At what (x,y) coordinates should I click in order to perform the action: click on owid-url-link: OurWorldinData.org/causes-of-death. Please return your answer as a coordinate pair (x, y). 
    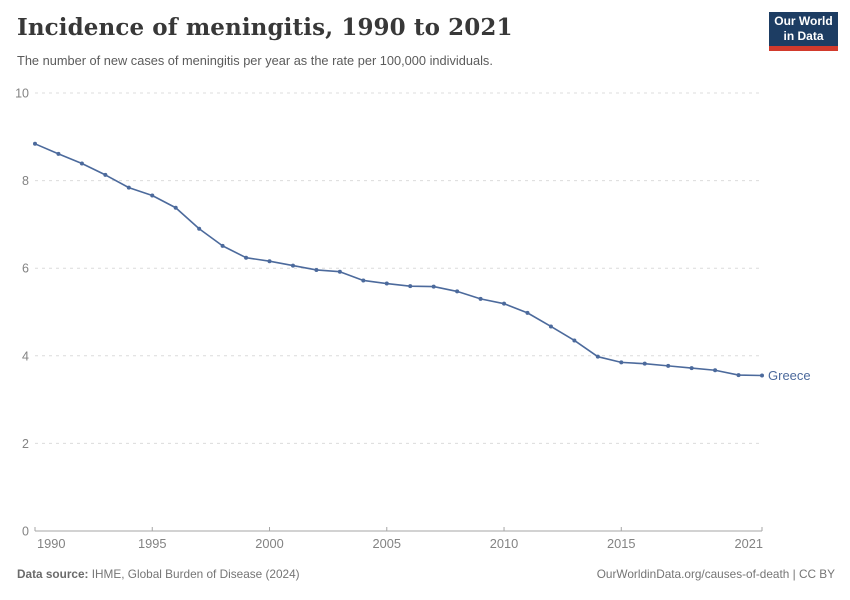
    Looking at the image, I should click on (693, 574).